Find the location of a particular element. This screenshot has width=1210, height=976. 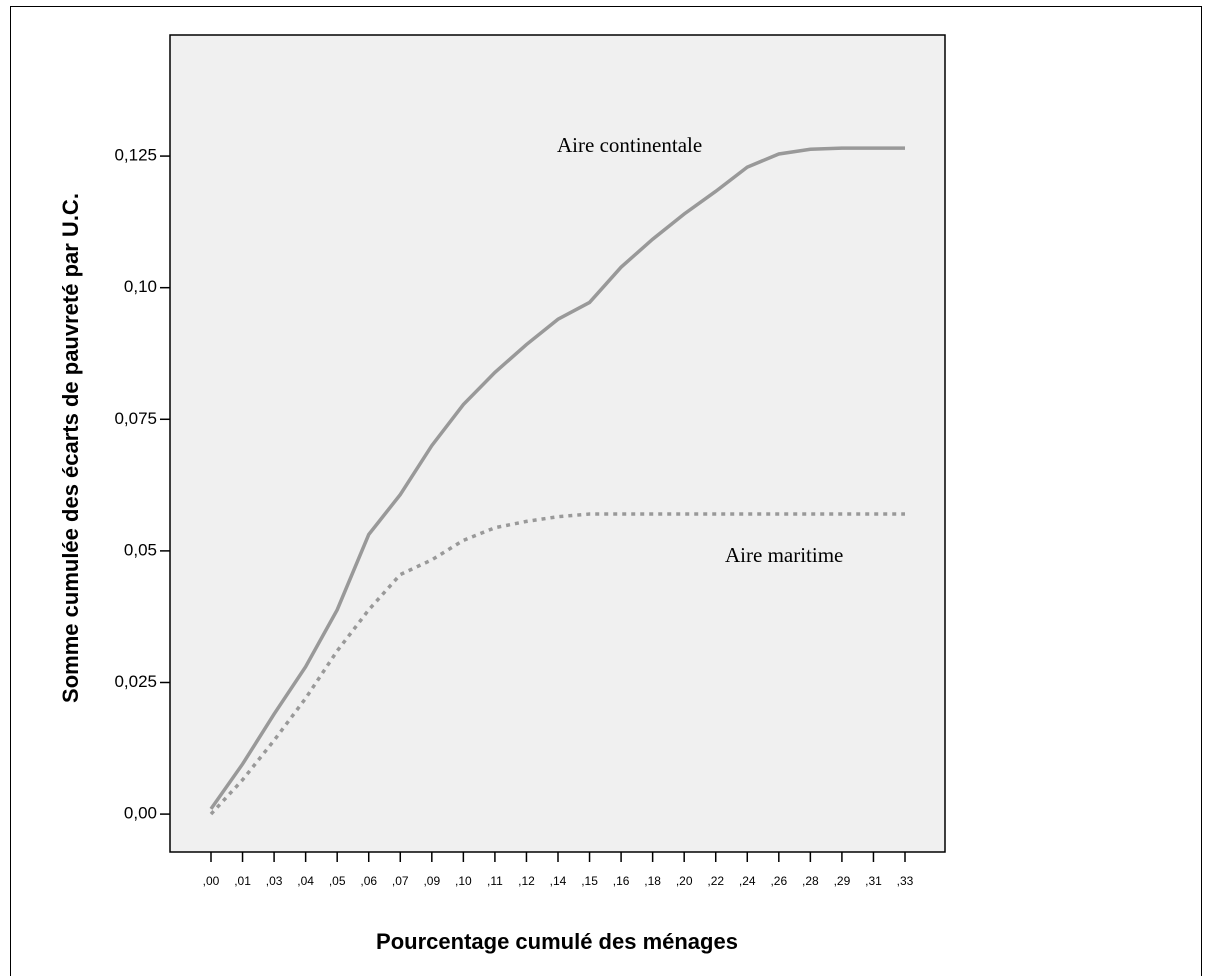

x-tick-label: ,22 is located at coordinates (715, 881).